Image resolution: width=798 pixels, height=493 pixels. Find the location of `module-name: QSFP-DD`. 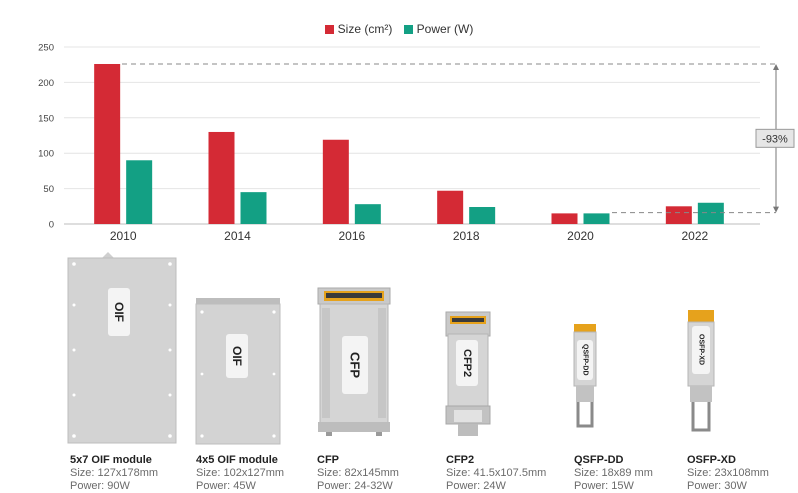

module-name: QSFP-DD is located at coordinates (599, 460).